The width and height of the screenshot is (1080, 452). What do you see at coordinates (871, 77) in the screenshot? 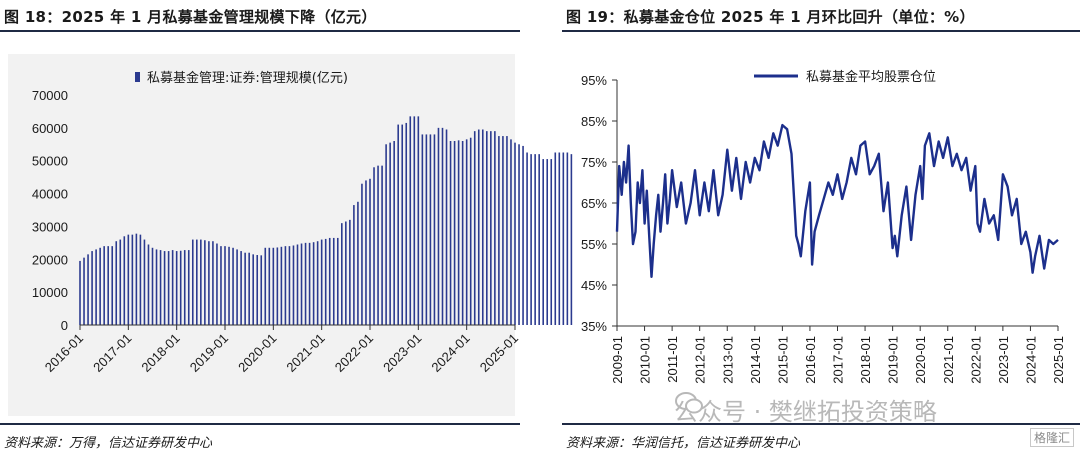
I see `right-legend-label: 私募基金平均股票仓位` at bounding box center [871, 77].